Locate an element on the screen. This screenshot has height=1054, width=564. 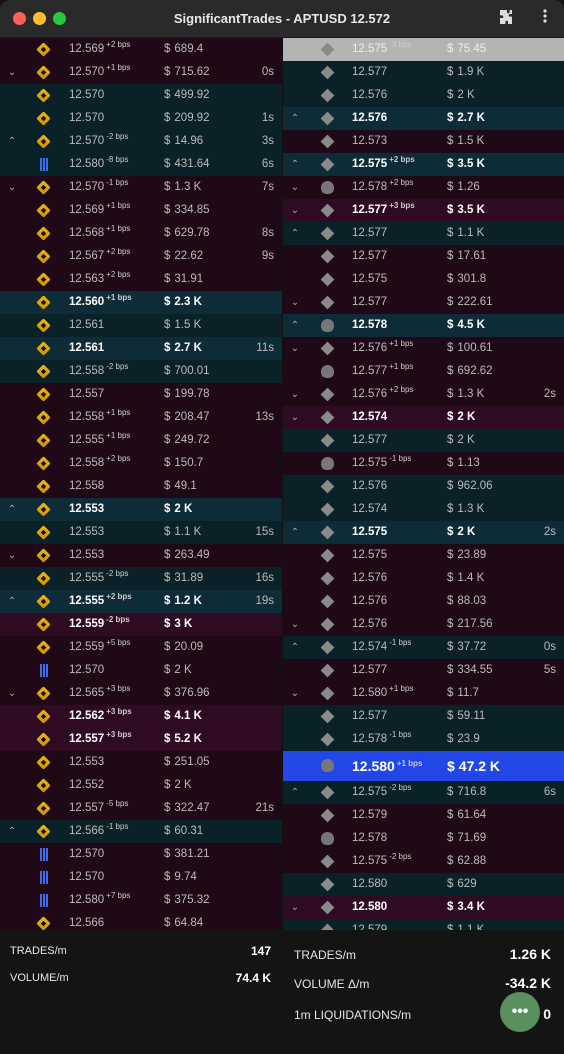
trade-row: 12.580 +7 bps $375.32 is located at coordinates (141, 900).